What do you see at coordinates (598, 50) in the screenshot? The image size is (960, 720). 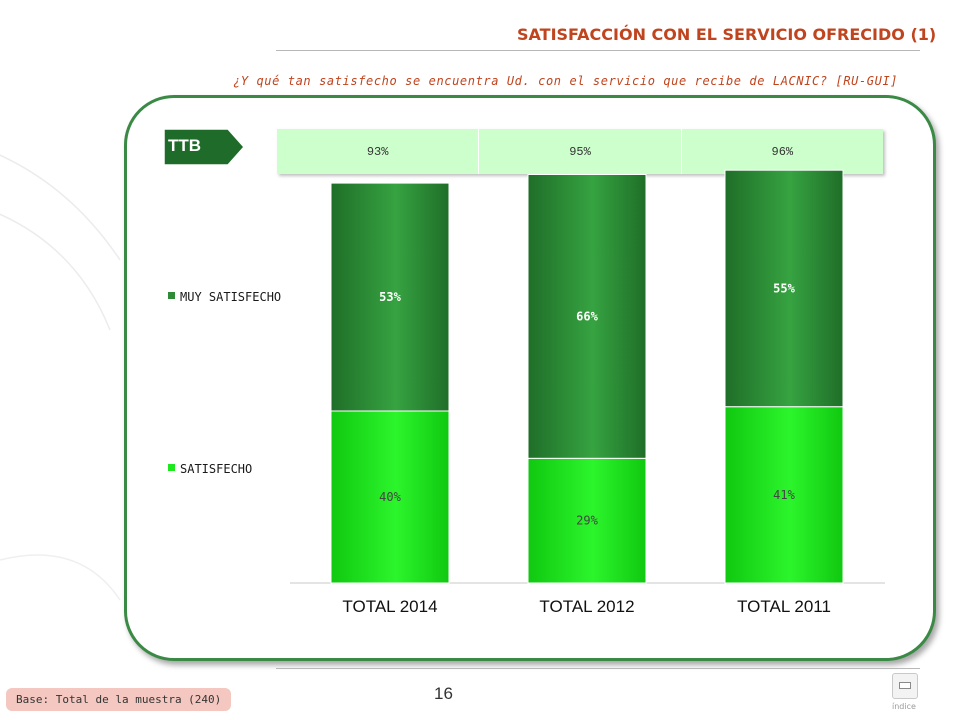 I see `title-divider` at bounding box center [598, 50].